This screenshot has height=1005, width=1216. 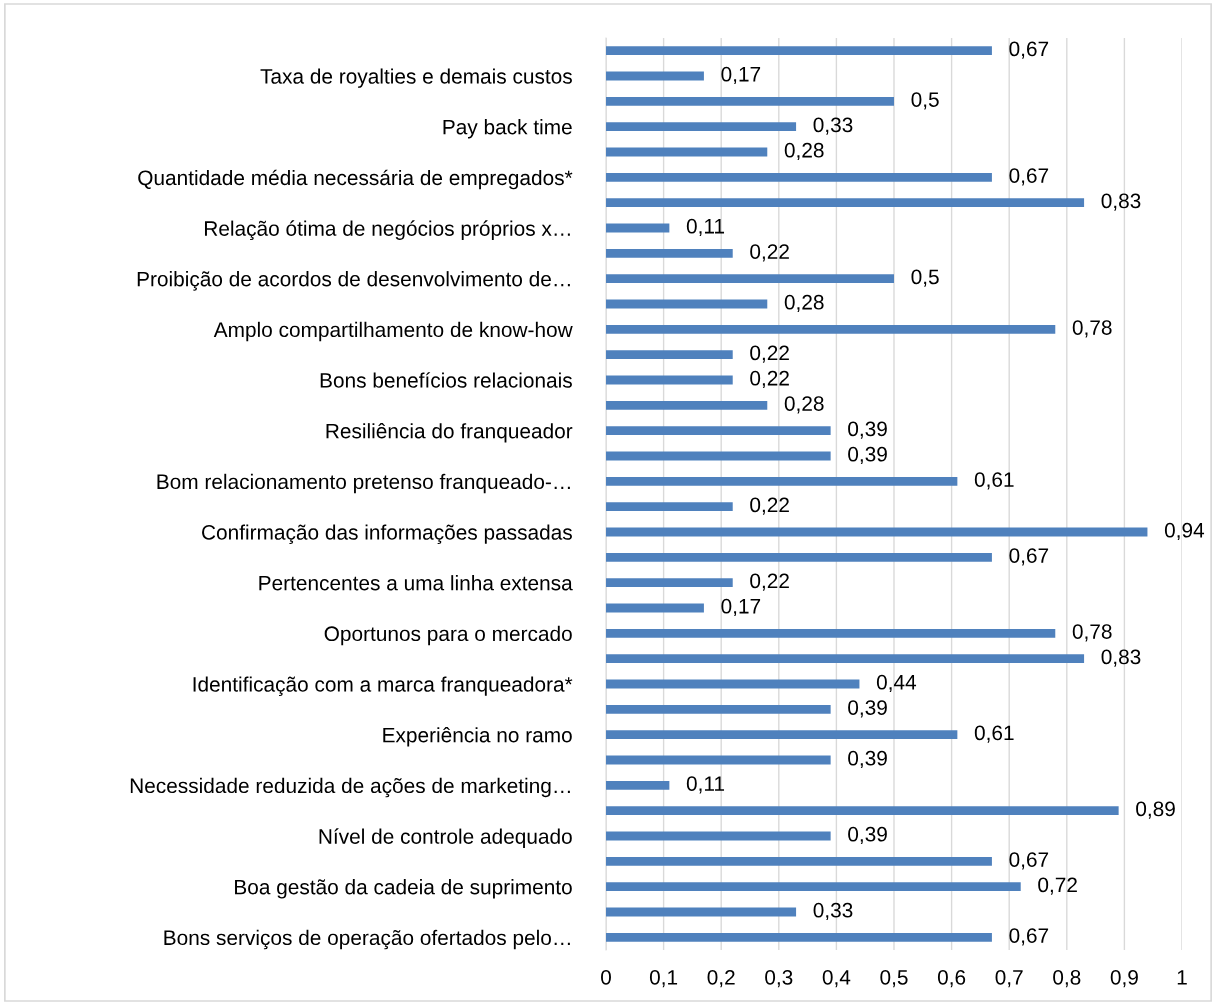 What do you see at coordinates (387, 534) in the screenshot?
I see `y-tick-label: Confirmação das informações passadas` at bounding box center [387, 534].